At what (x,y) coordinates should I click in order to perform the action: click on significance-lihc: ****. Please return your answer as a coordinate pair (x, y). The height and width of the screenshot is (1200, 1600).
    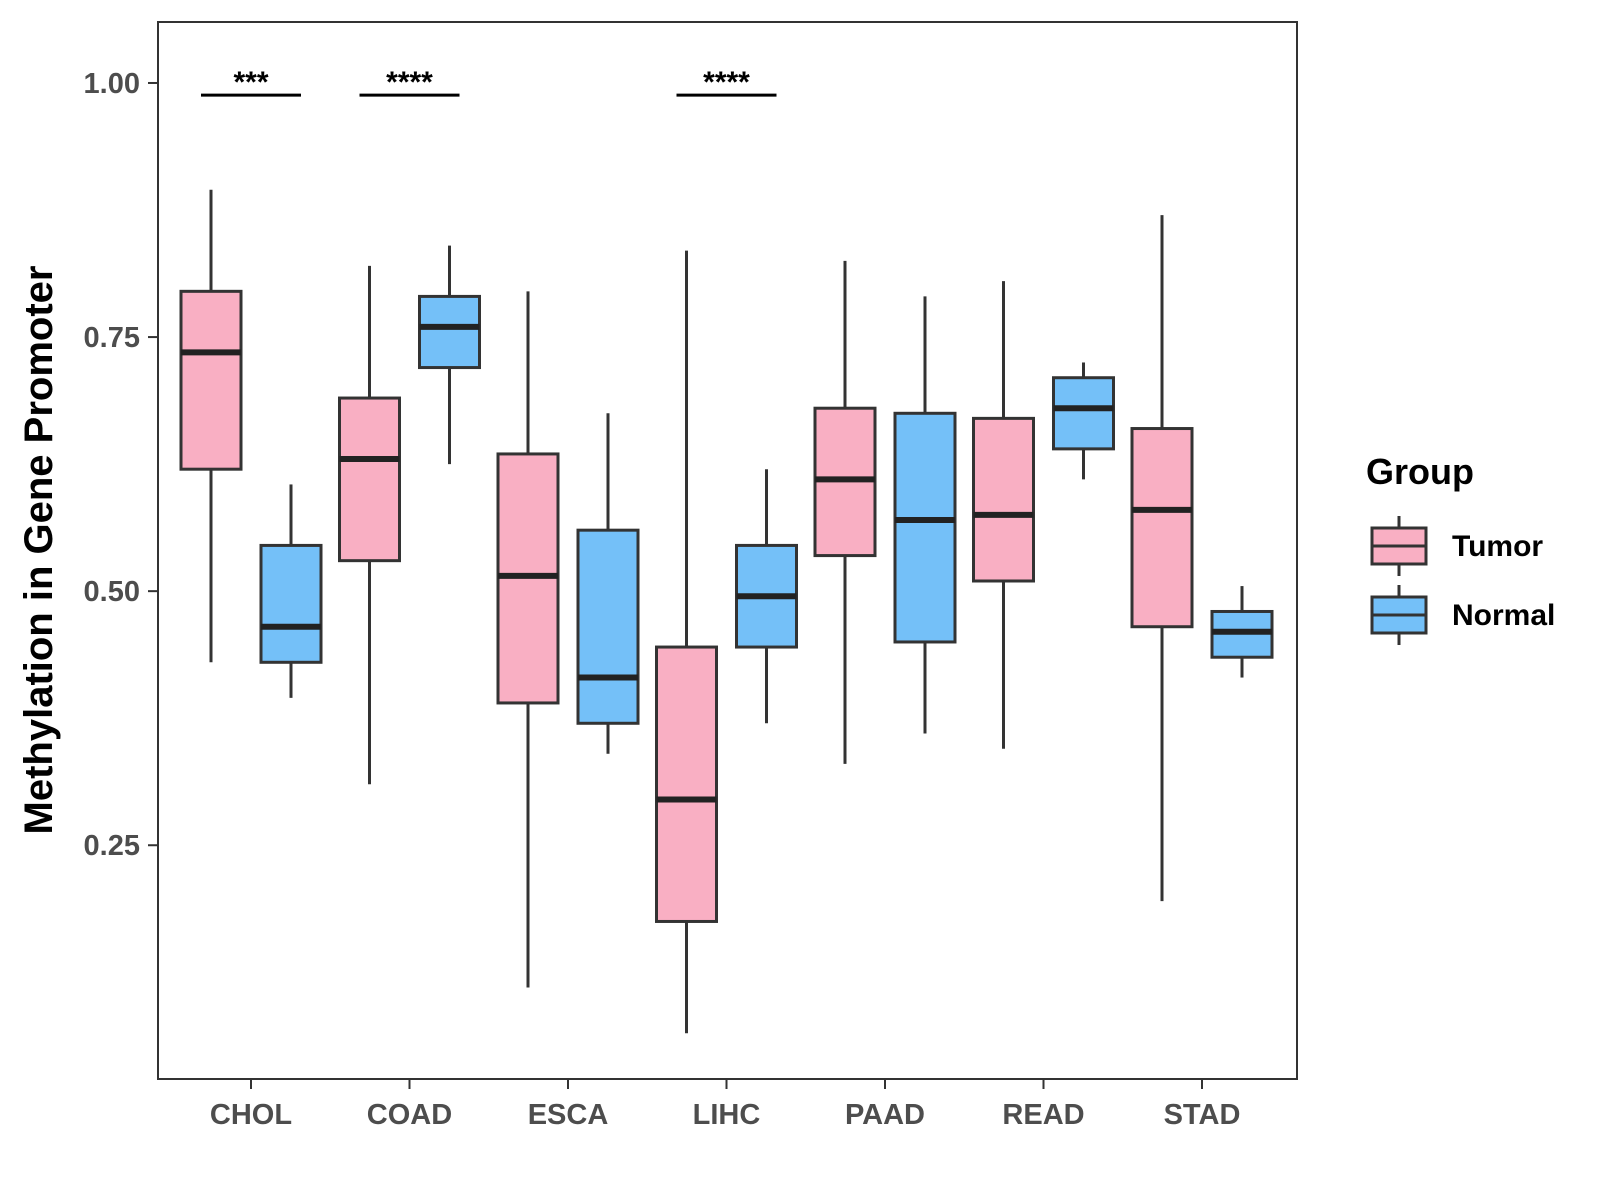
    Looking at the image, I should click on (726, 82).